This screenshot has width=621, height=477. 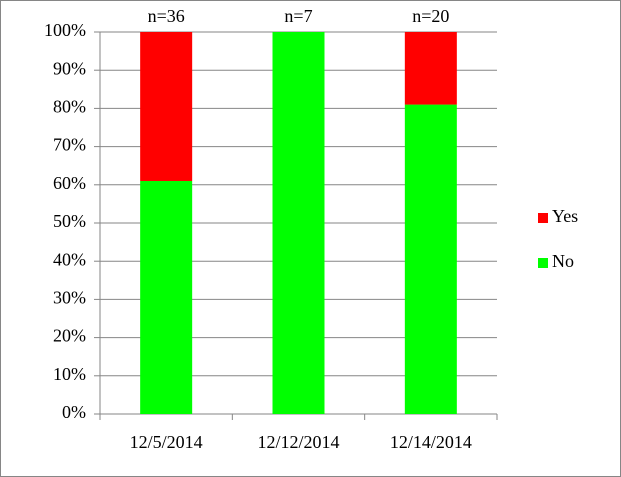 I want to click on annotation: n=36, so click(x=166, y=16).